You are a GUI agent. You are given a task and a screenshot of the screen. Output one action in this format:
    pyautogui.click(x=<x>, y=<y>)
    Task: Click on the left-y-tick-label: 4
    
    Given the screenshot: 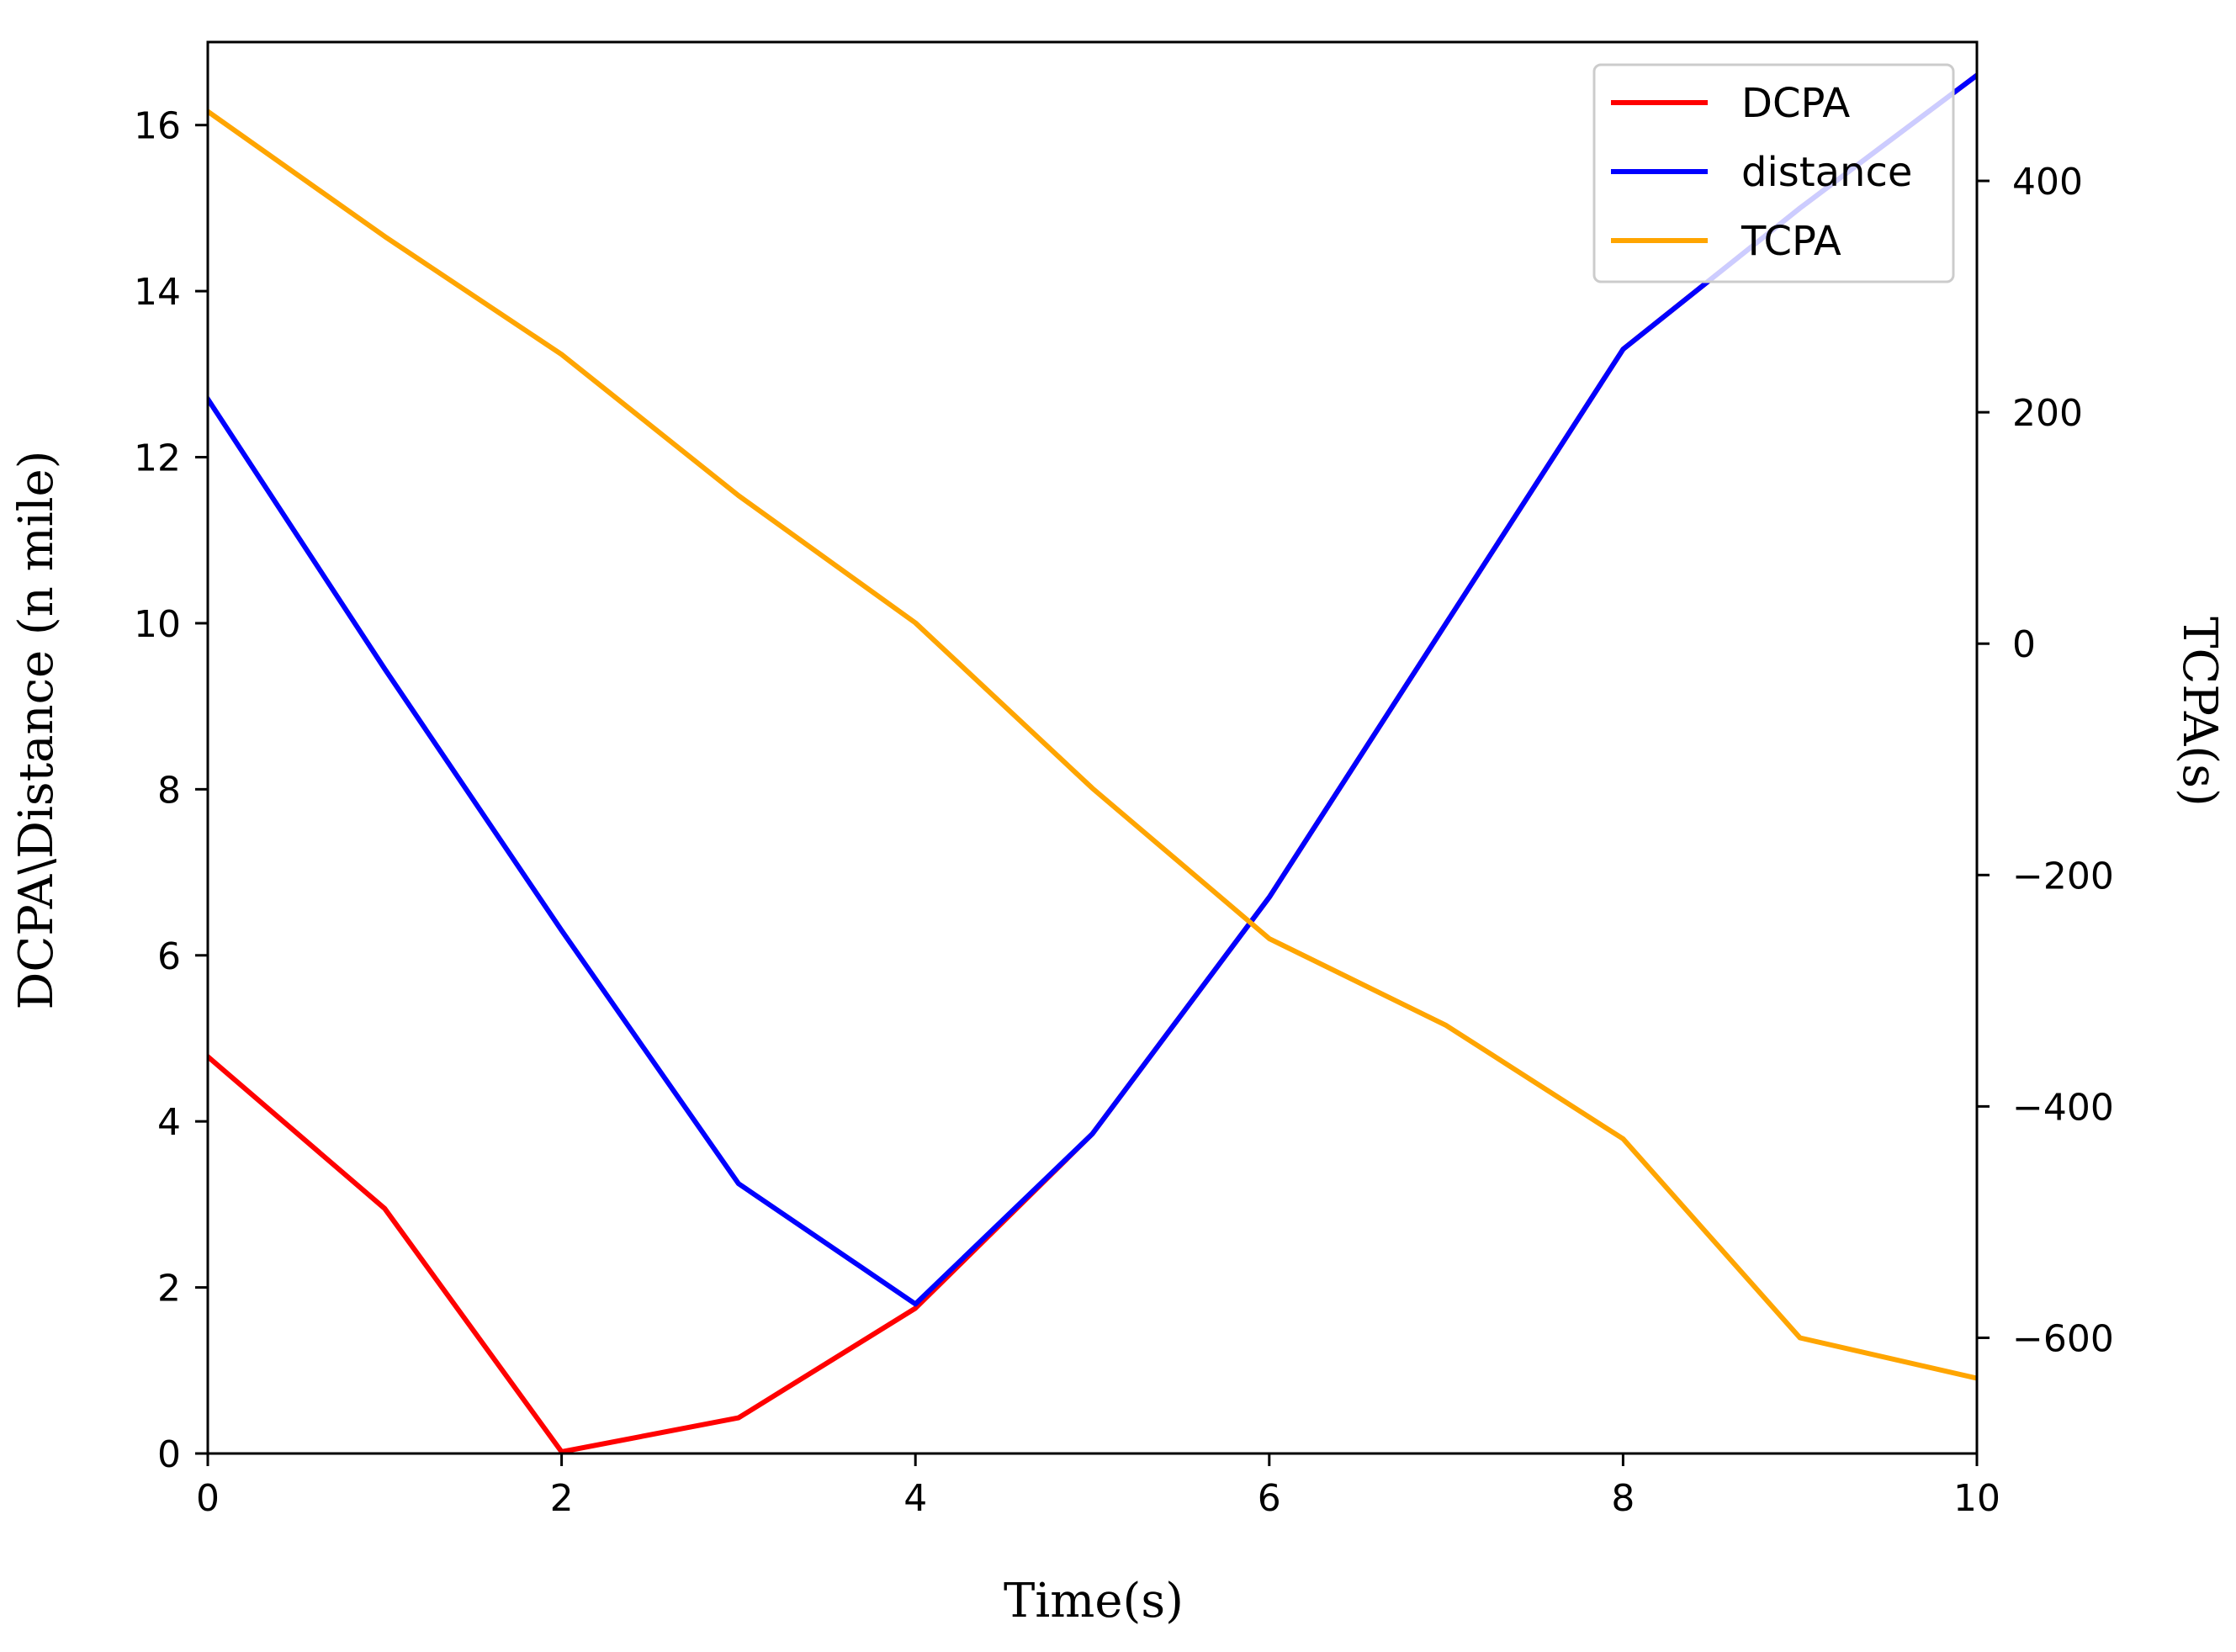 What is the action you would take?
    pyautogui.click(x=169, y=1122)
    